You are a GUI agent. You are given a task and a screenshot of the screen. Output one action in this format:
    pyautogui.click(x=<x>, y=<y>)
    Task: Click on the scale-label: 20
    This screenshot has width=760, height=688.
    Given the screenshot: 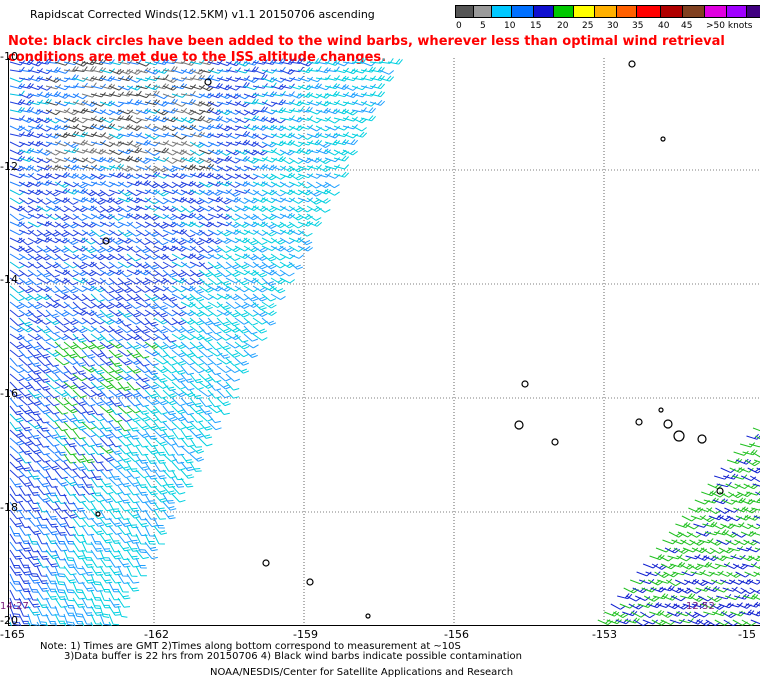 What is the action you would take?
    pyautogui.click(x=563, y=26)
    